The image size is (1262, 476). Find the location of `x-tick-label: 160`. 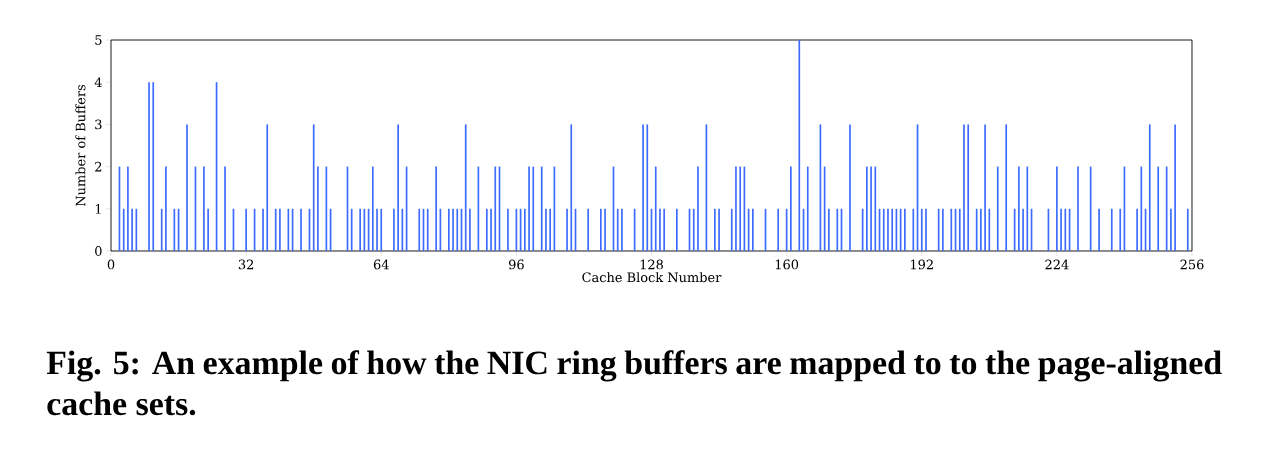

x-tick-label: 160 is located at coordinates (787, 264).